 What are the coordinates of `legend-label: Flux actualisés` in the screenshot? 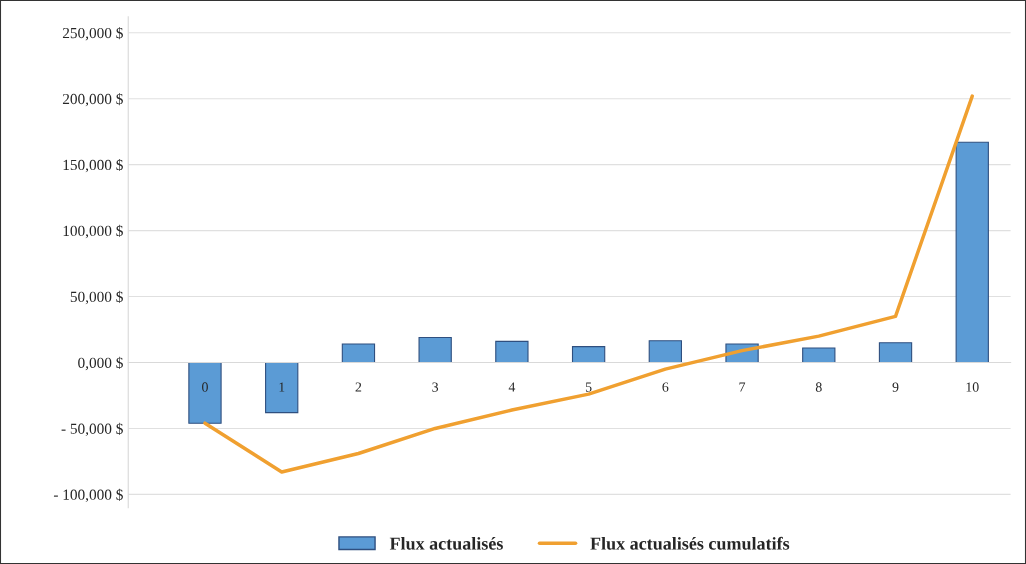 It's located at (446, 543).